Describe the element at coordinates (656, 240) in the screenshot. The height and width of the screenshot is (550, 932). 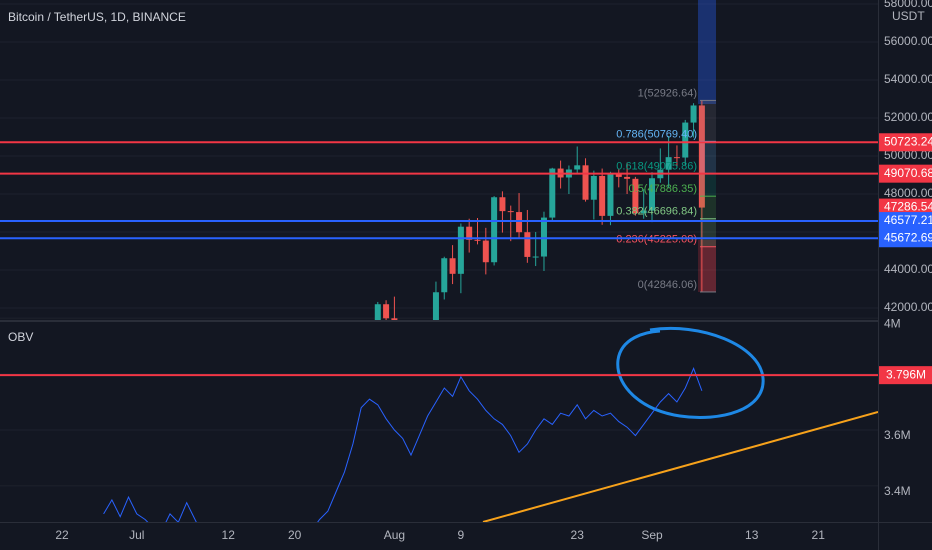
I see `fib-label: 0.236(45225.08)` at that location.